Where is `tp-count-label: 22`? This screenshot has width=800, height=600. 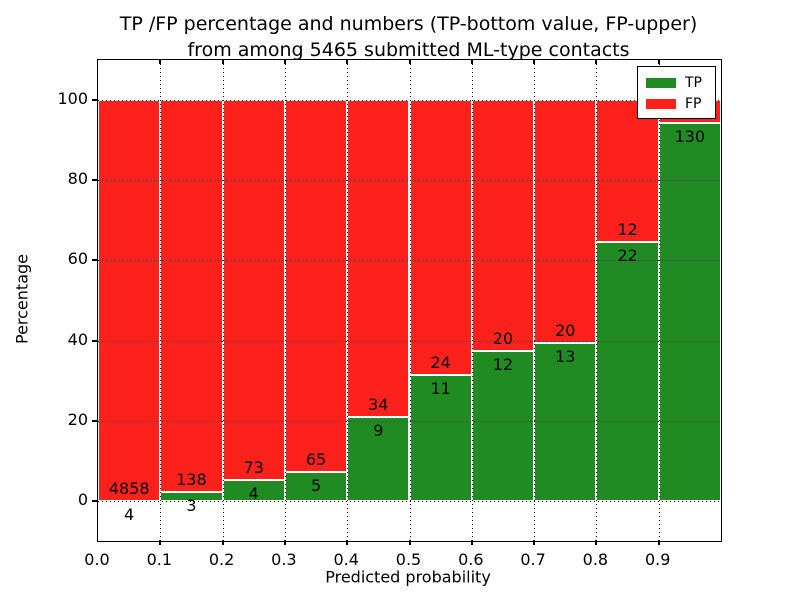
tp-count-label: 22 is located at coordinates (627, 255).